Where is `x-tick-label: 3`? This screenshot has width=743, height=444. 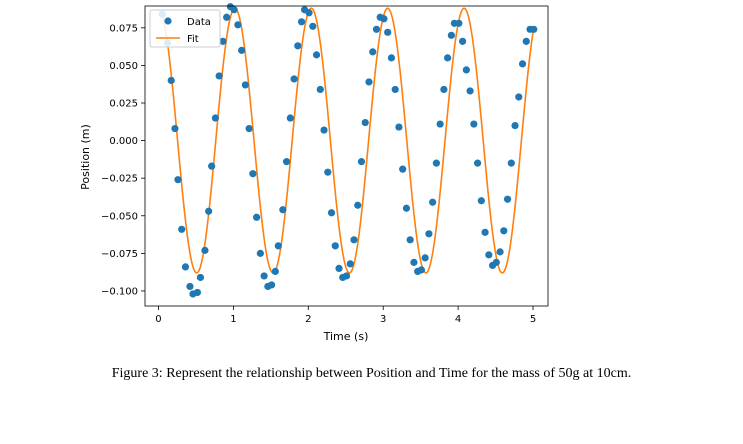
x-tick-label: 3 is located at coordinates (383, 319).